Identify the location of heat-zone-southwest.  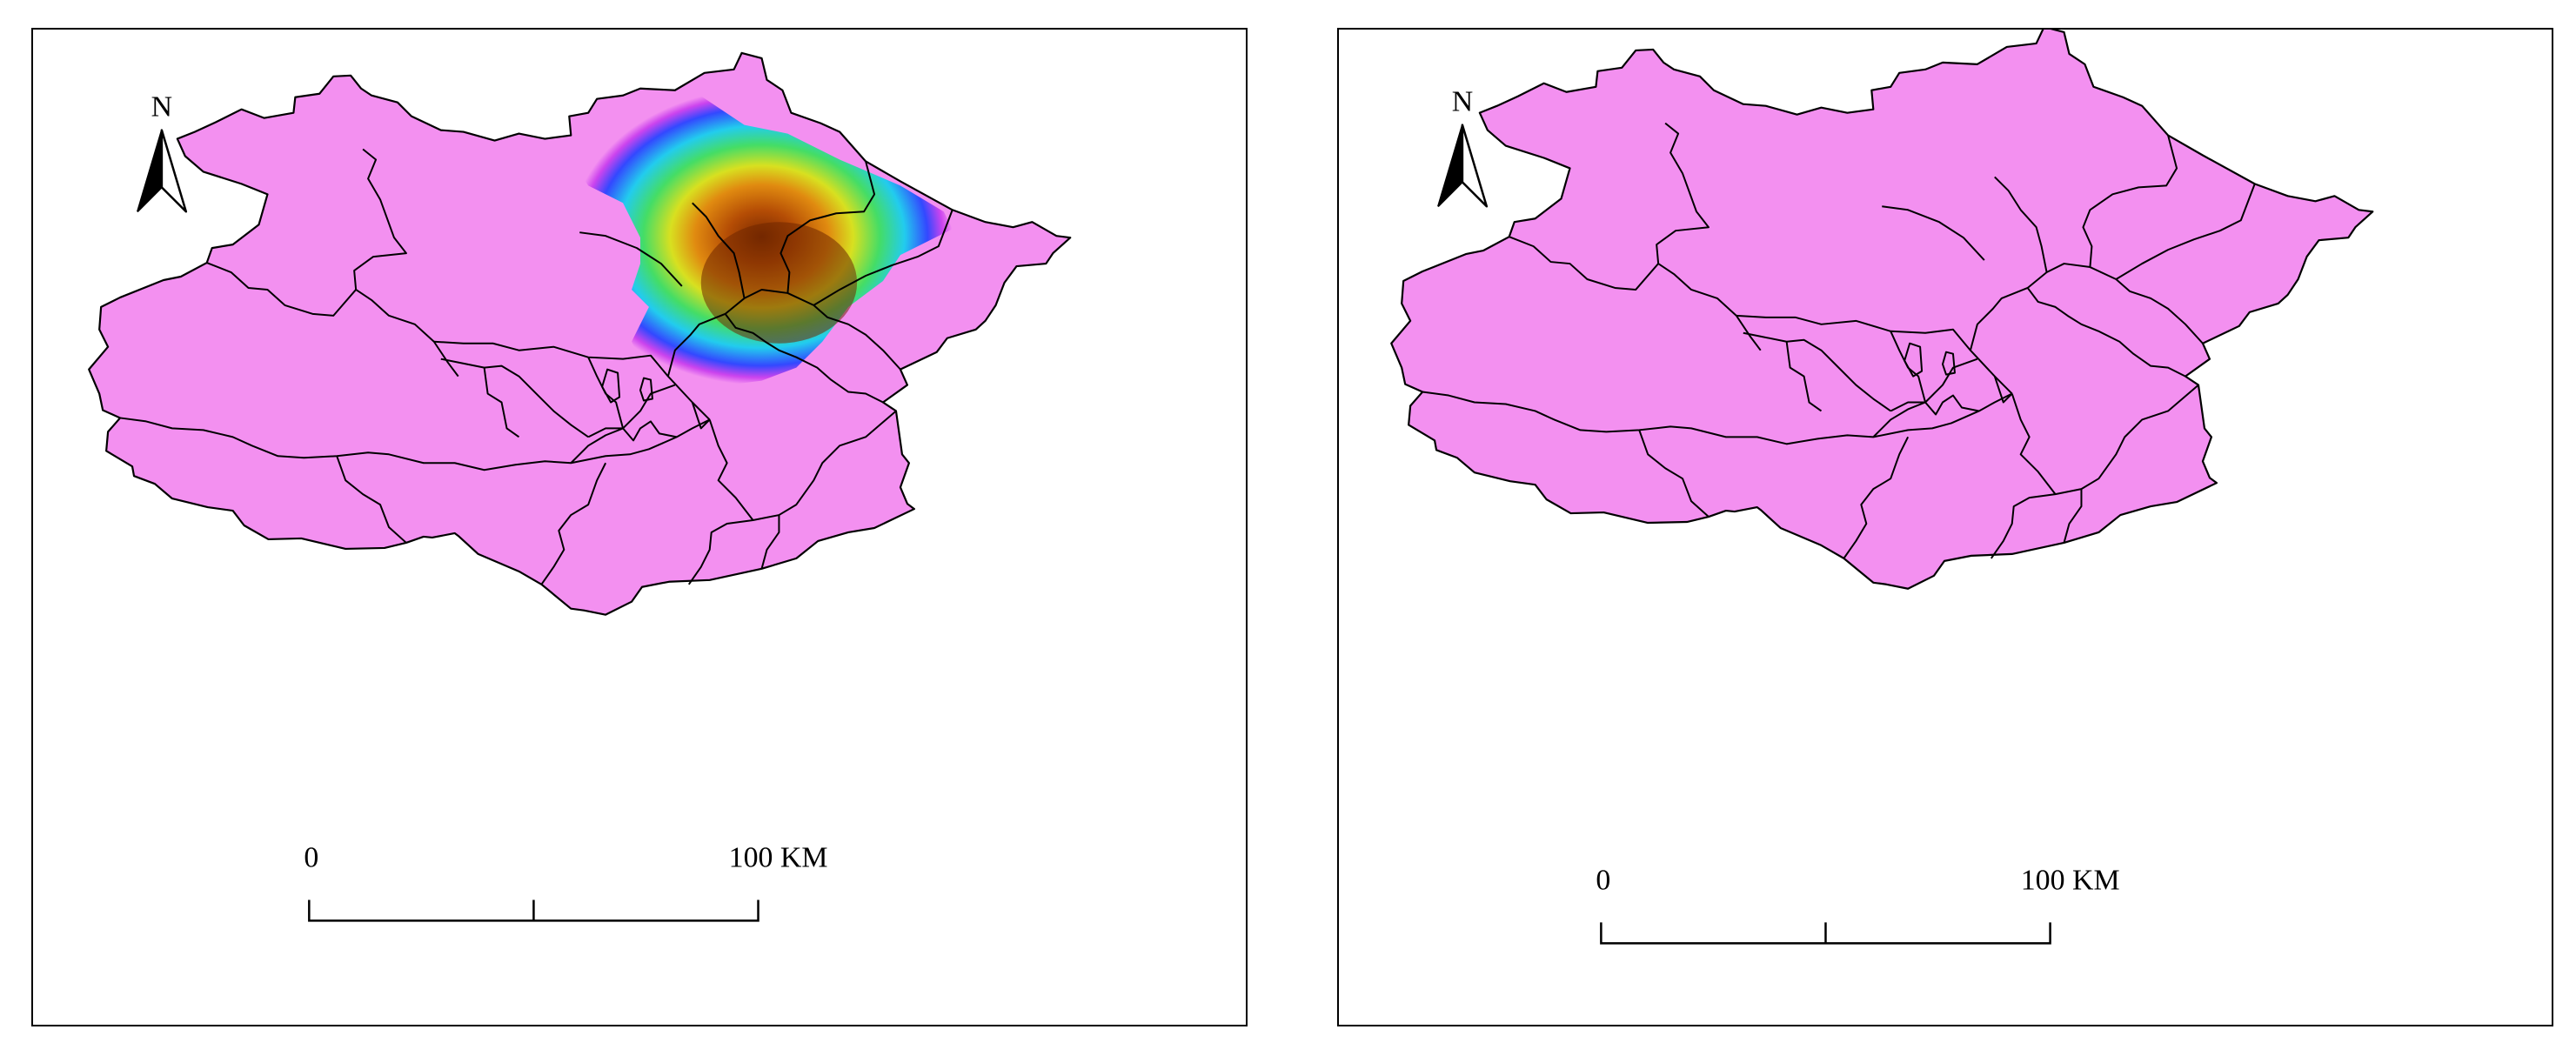
(1530, 673).